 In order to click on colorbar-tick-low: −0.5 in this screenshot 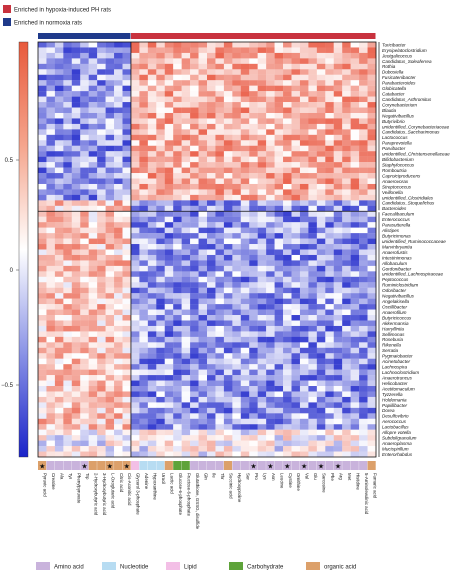, I will do `click(7, 386)`.